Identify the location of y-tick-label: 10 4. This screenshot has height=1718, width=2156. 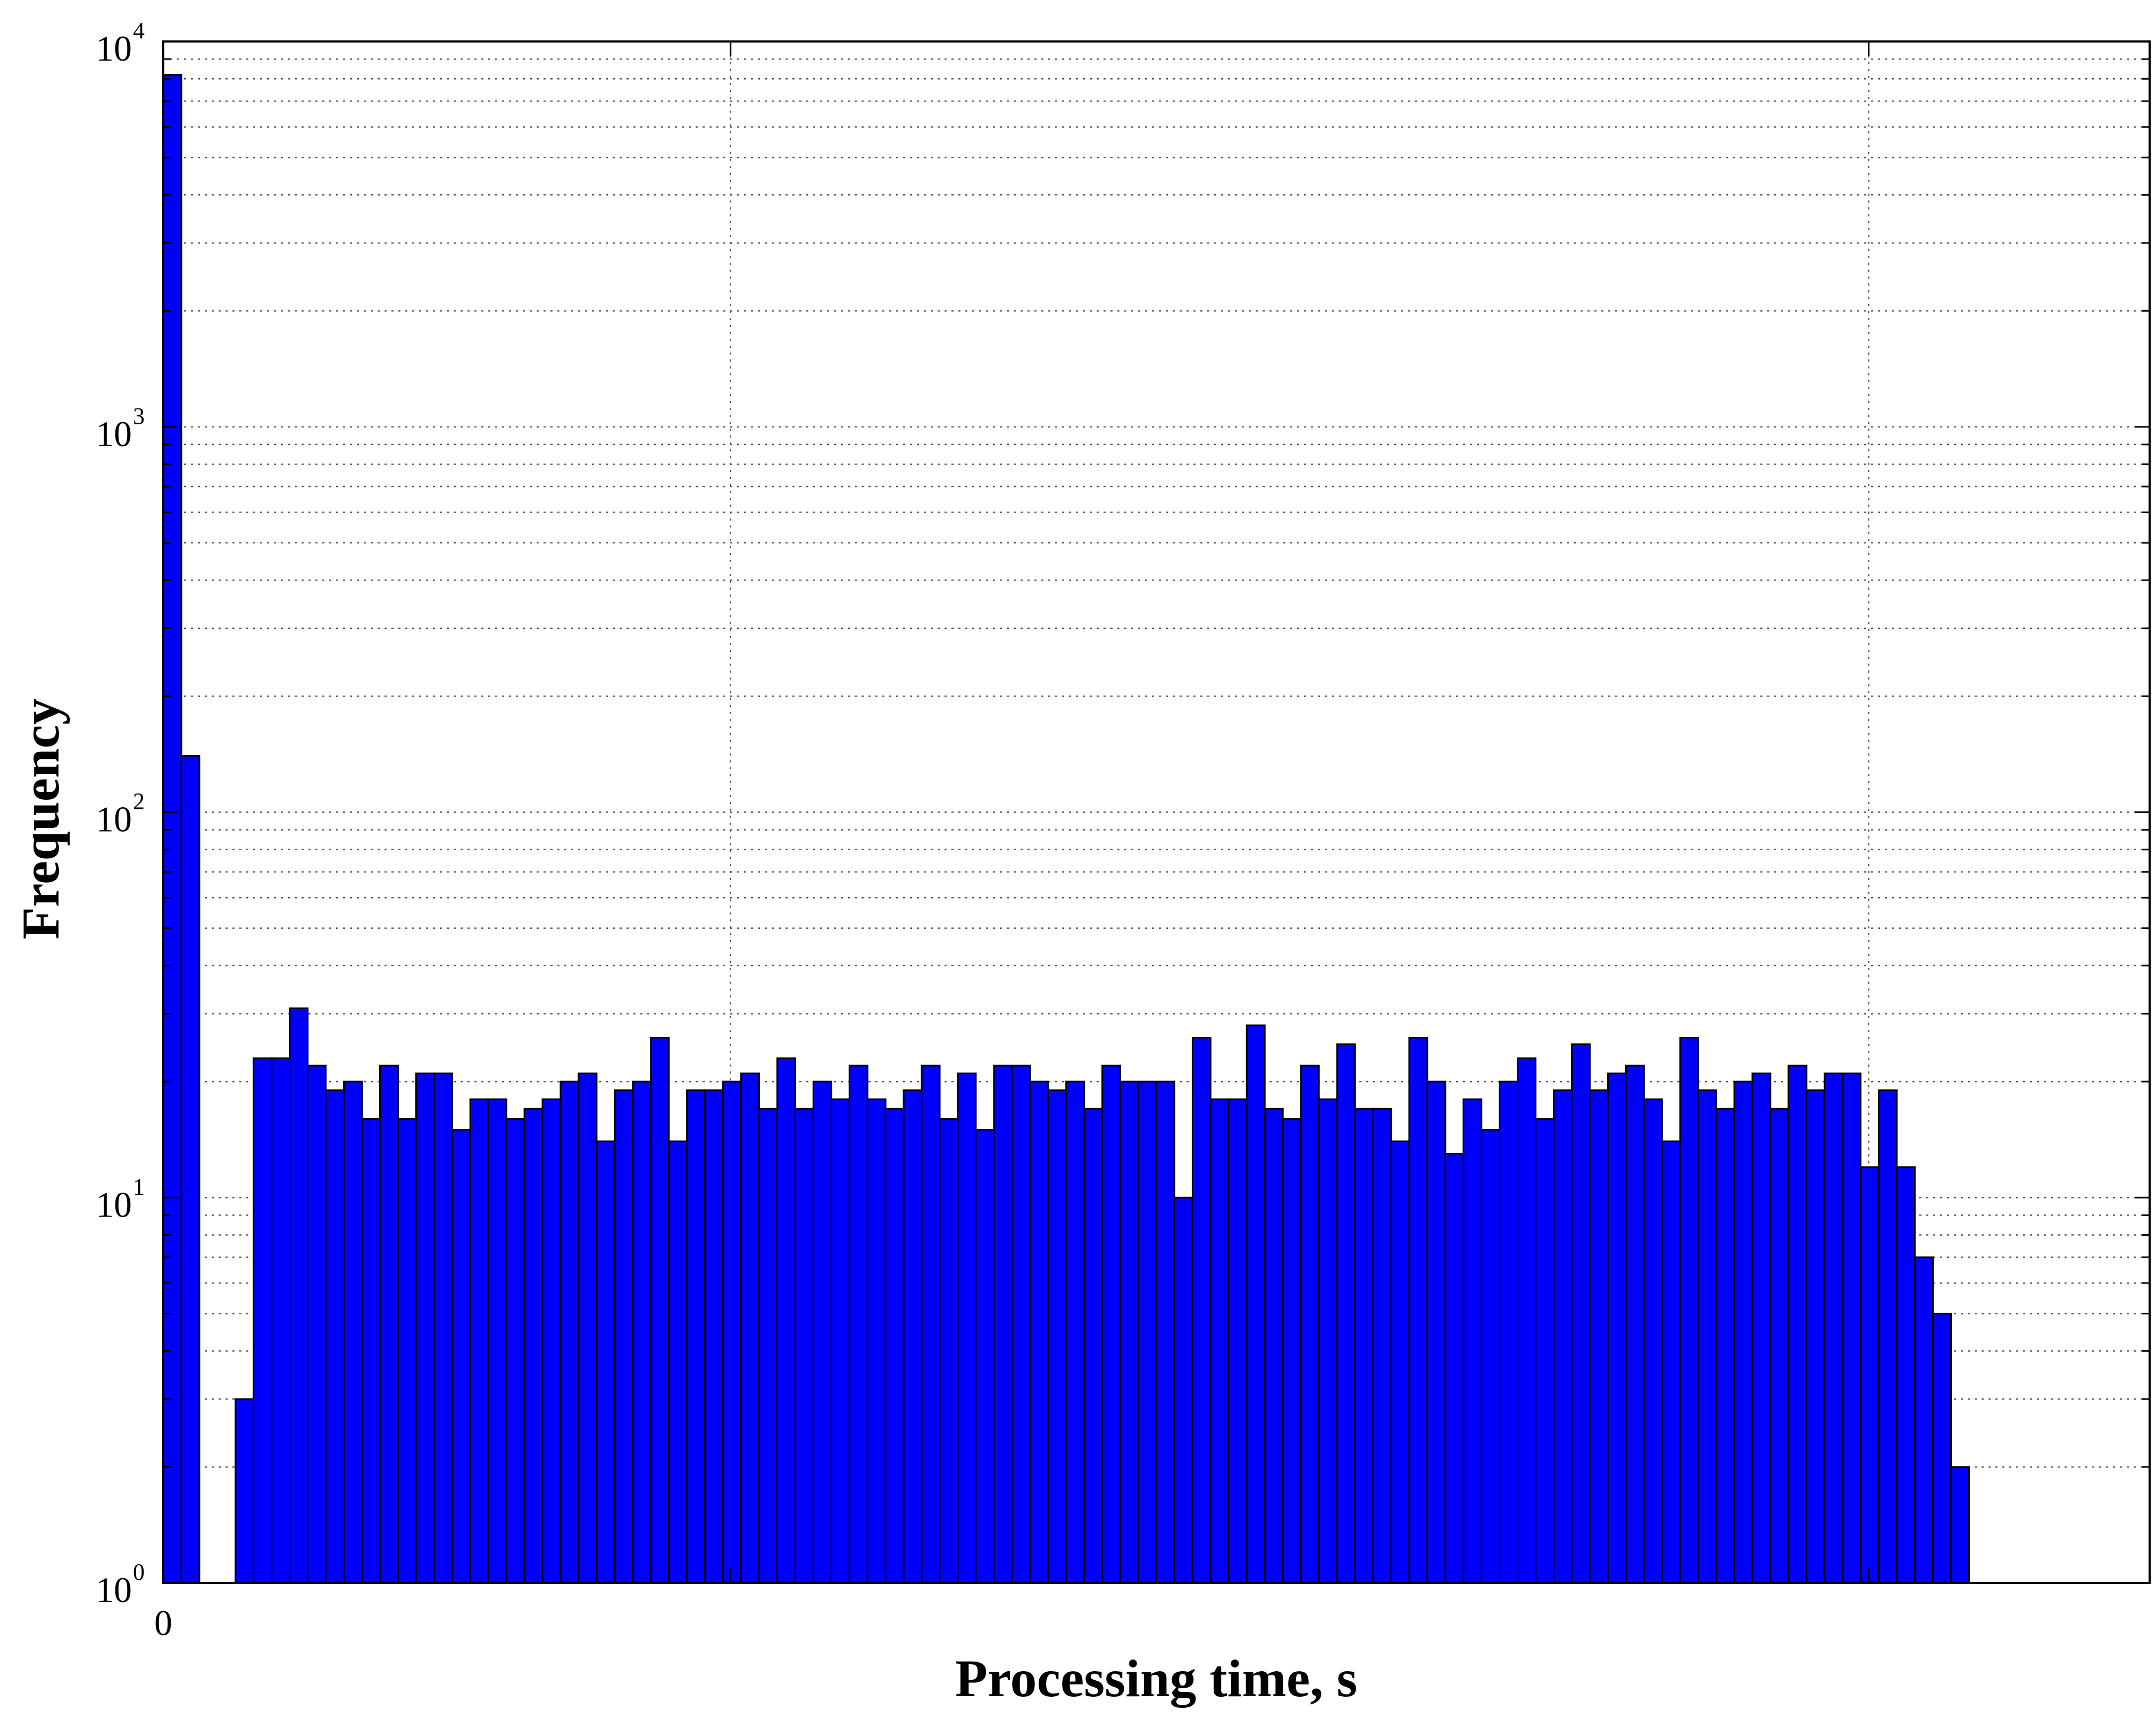
(121, 43).